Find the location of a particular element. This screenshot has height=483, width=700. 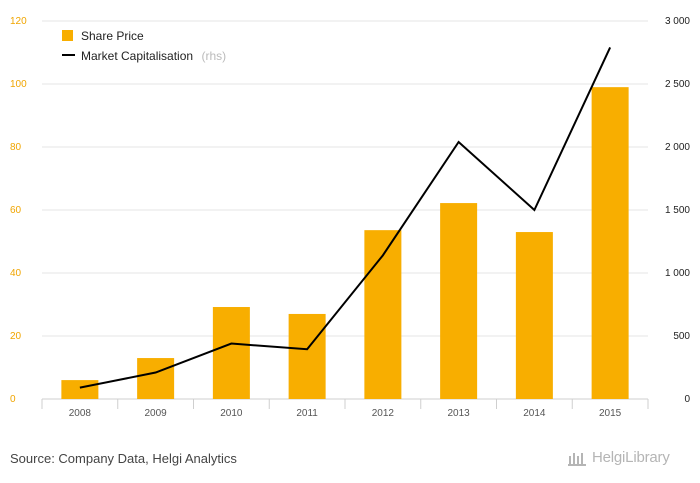

x-tick-label: 2009 is located at coordinates (156, 413).